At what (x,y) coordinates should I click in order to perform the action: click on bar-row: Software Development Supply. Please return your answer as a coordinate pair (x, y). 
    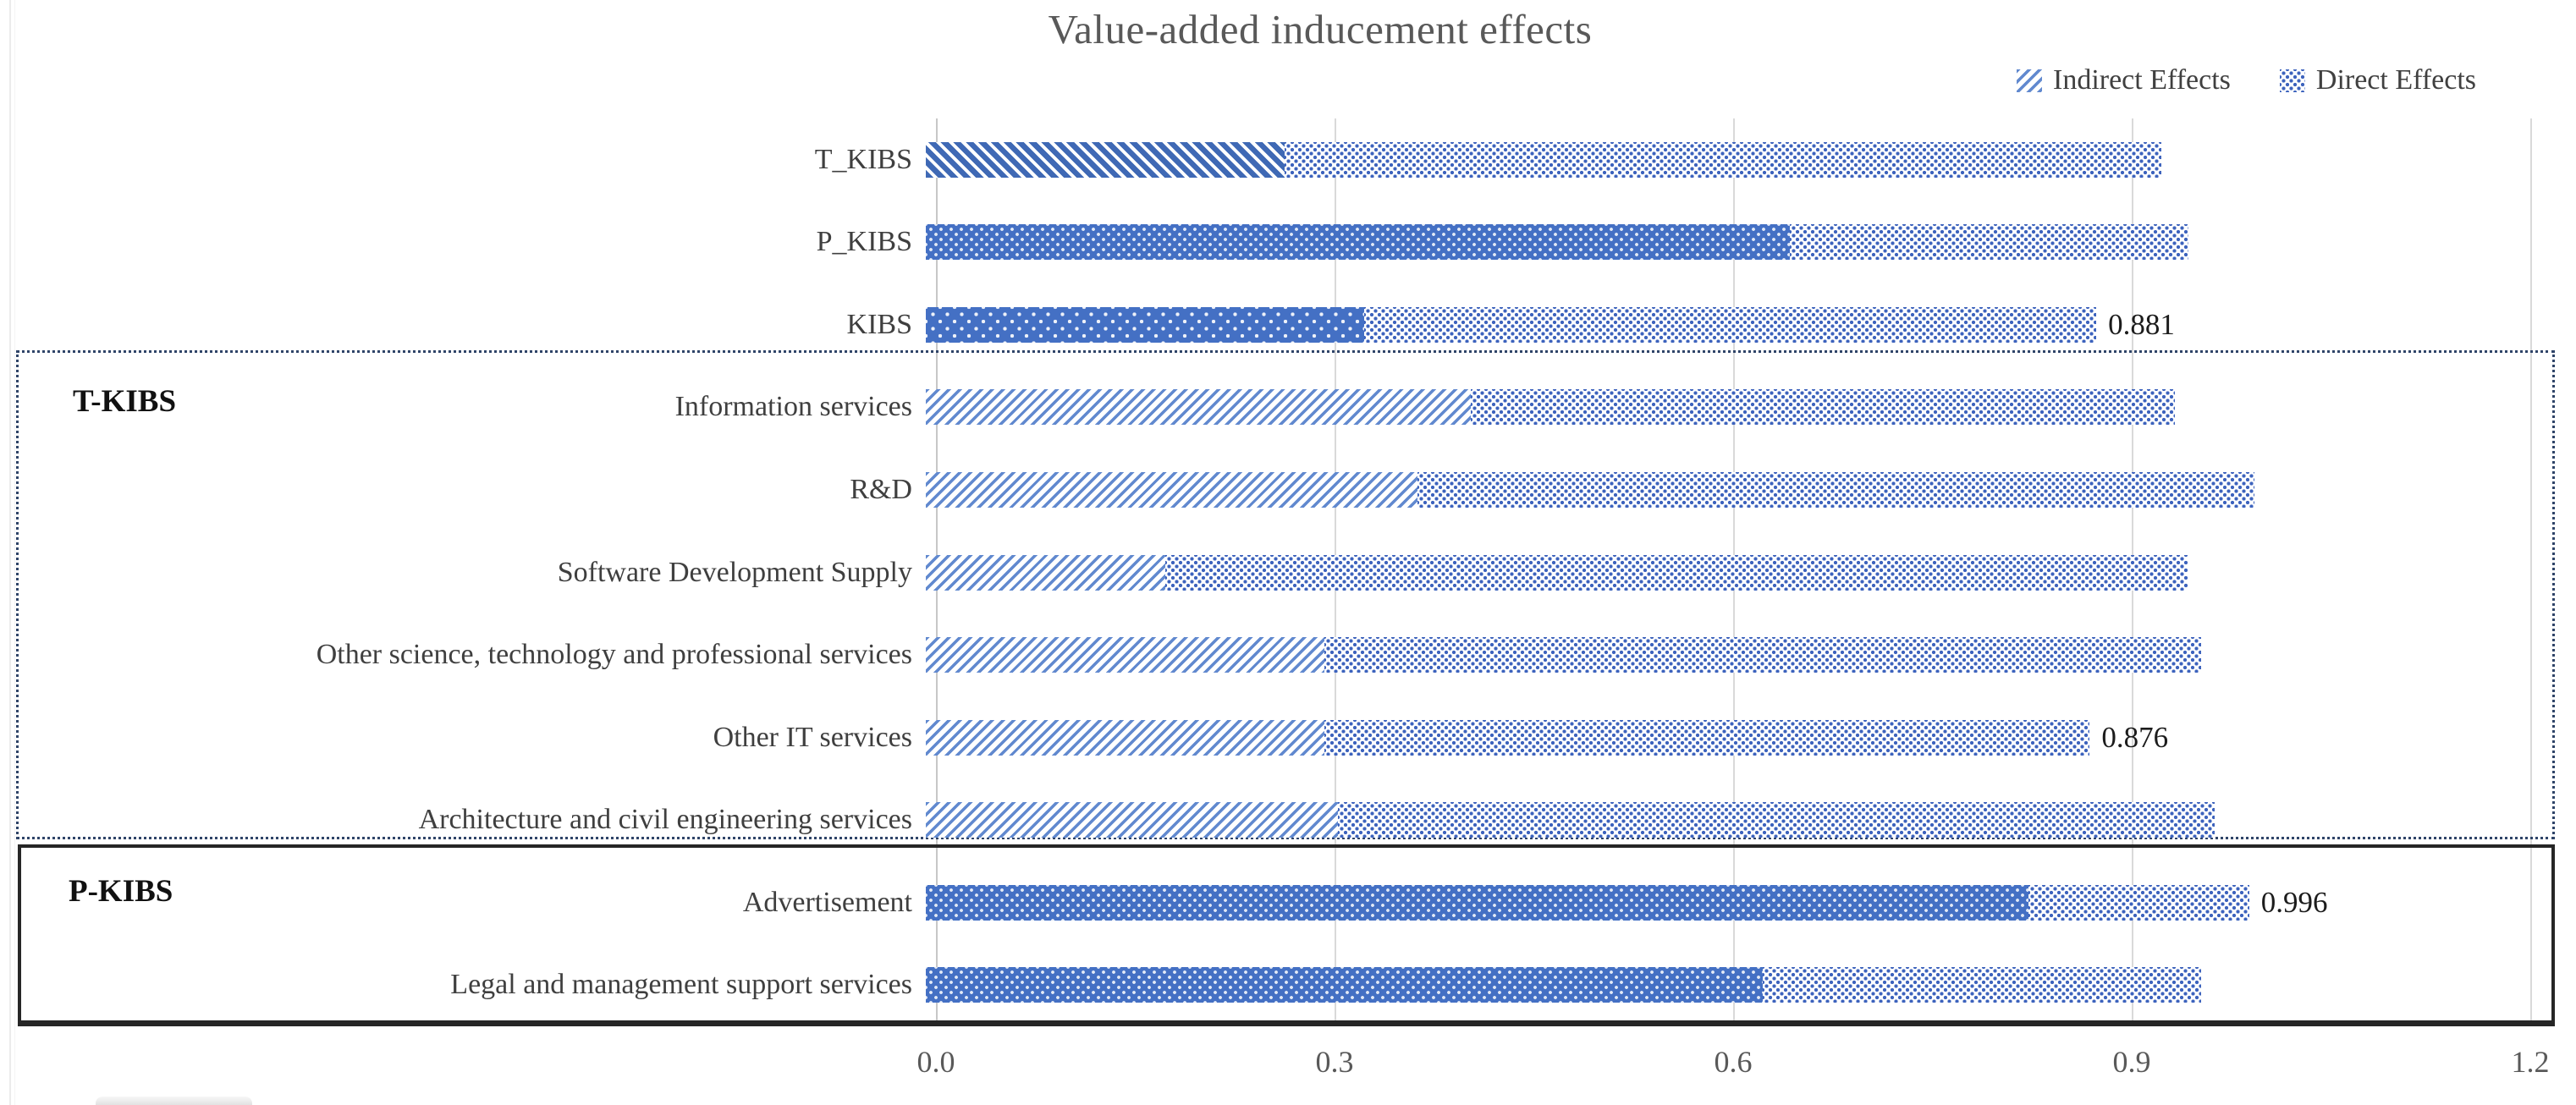
    Looking at the image, I should click on (1288, 572).